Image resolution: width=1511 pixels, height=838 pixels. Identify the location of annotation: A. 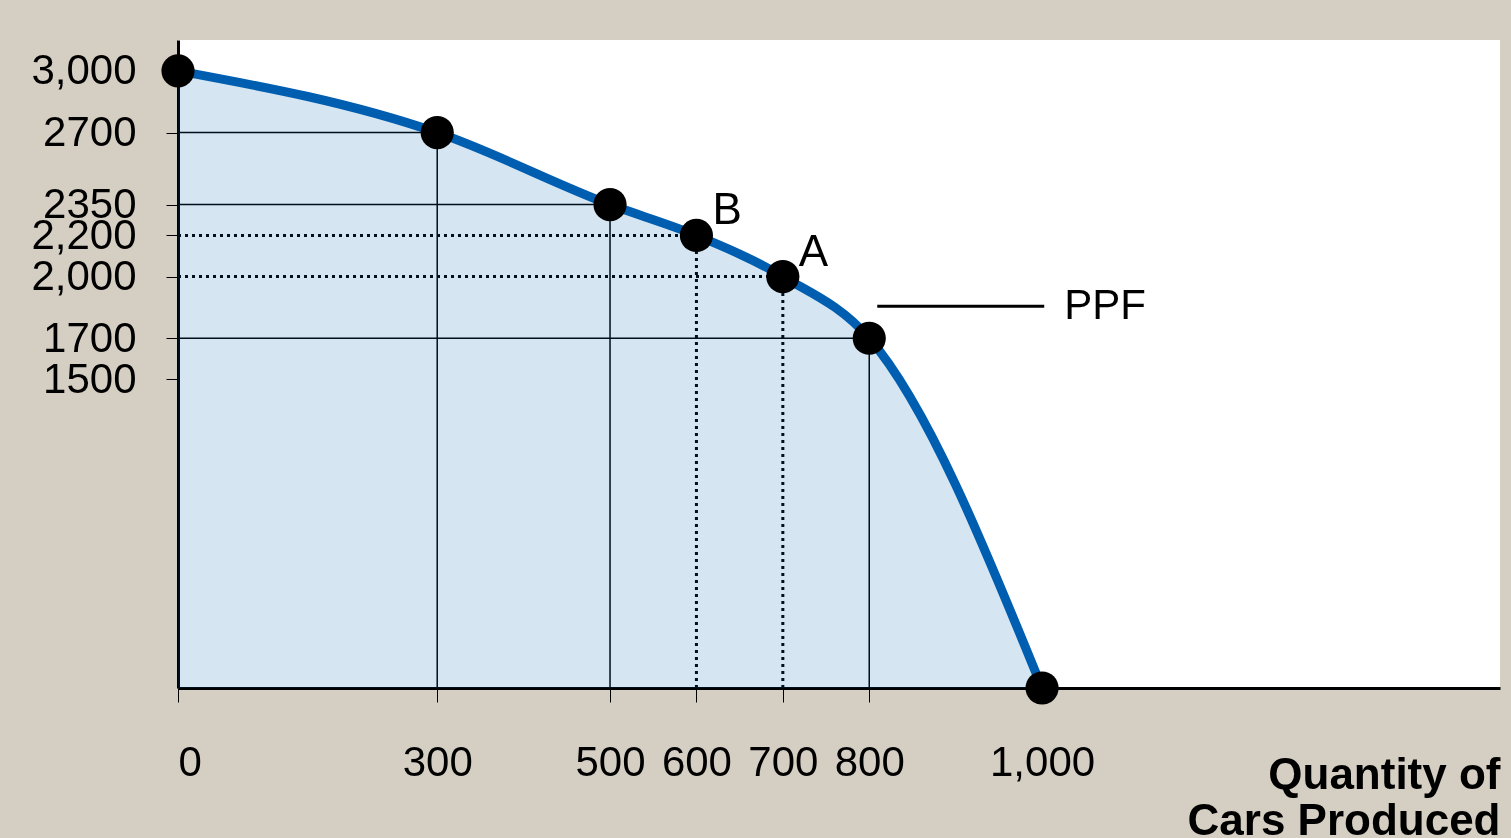
(813, 250).